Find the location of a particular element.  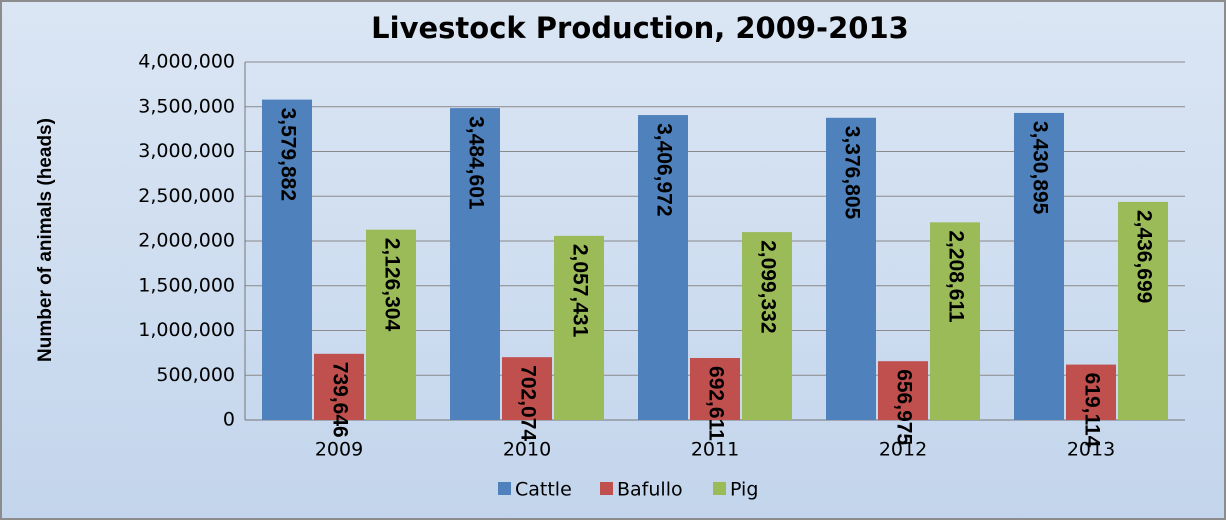

value-label: 2,208,611 is located at coordinates (955, 276).